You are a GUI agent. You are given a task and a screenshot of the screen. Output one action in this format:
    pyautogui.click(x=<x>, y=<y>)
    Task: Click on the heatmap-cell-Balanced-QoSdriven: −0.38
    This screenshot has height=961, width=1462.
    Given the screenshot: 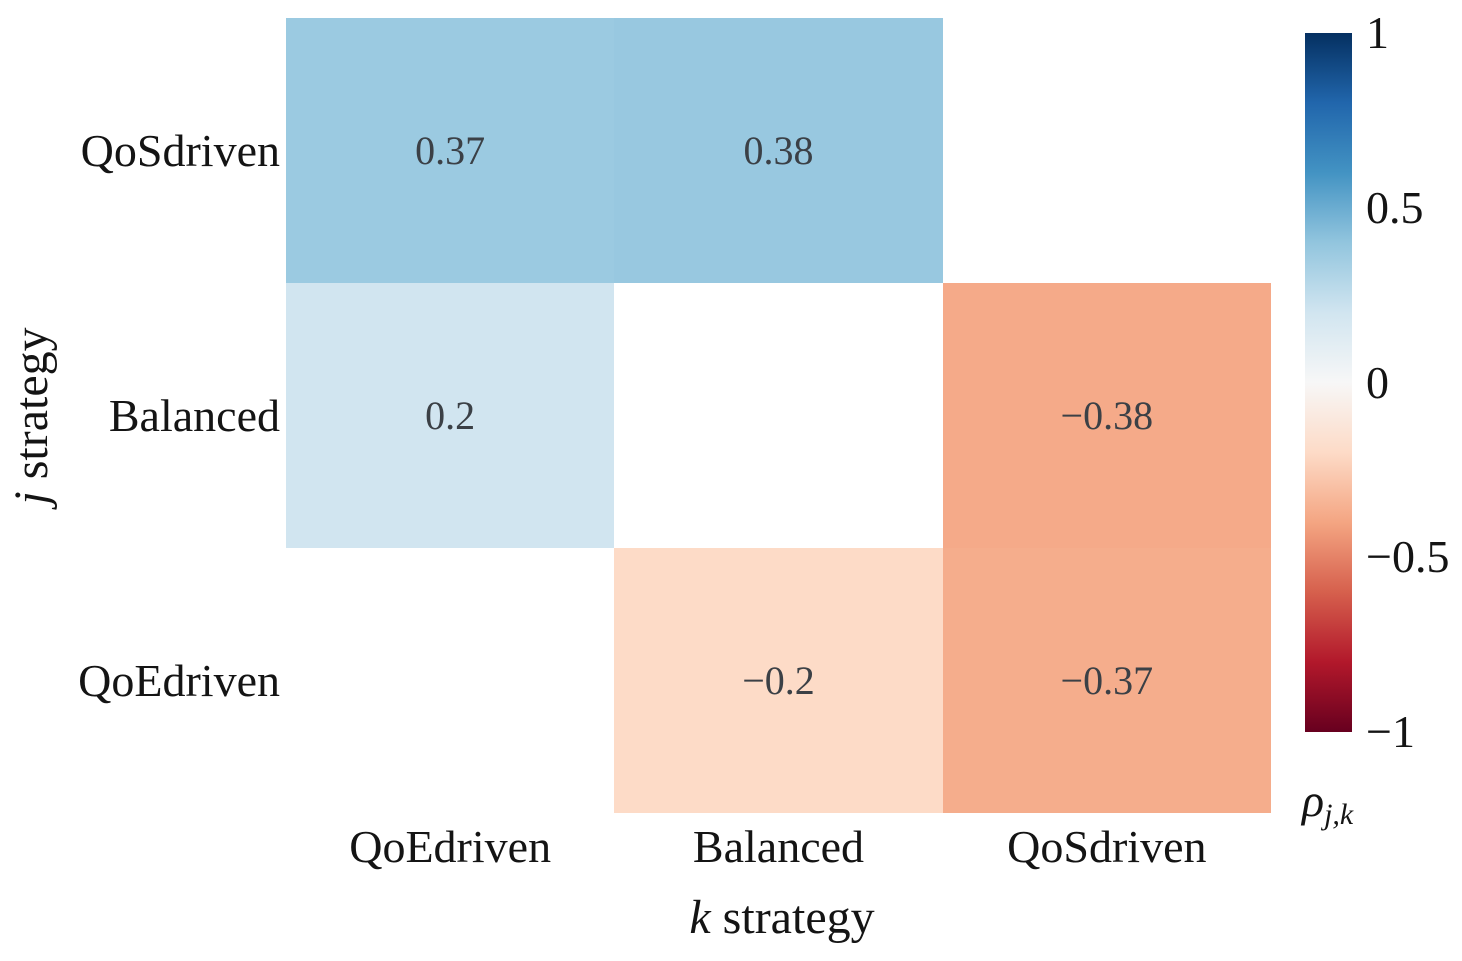 What is the action you would take?
    pyautogui.click(x=1106, y=415)
    